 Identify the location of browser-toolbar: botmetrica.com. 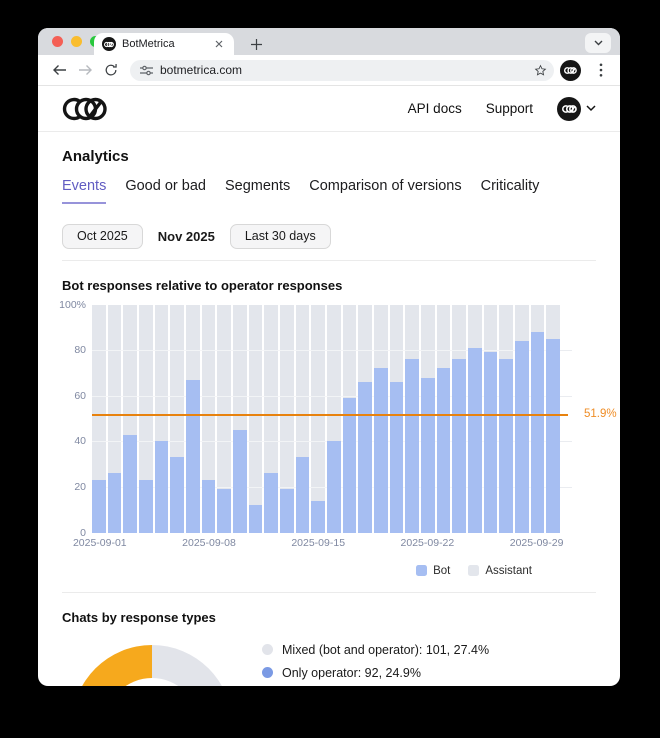
(329, 70).